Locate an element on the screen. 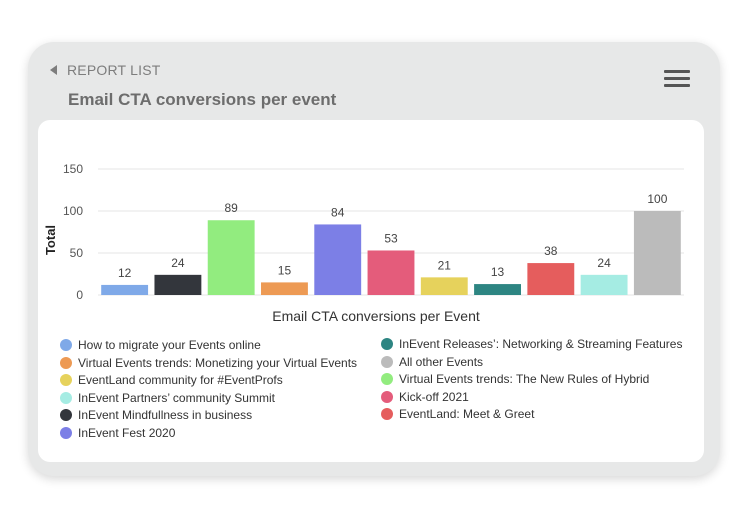 Image resolution: width=752 pixels, height=520 pixels. legend-item: How to migrate your Events online is located at coordinates (160, 345).